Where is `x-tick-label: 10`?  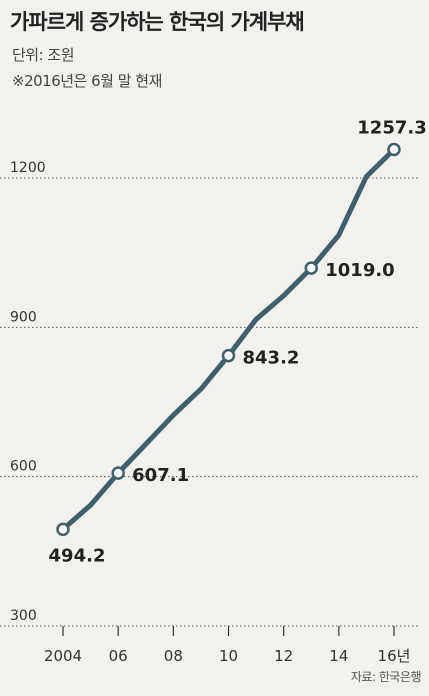
x-tick-label: 10 is located at coordinates (228, 656).